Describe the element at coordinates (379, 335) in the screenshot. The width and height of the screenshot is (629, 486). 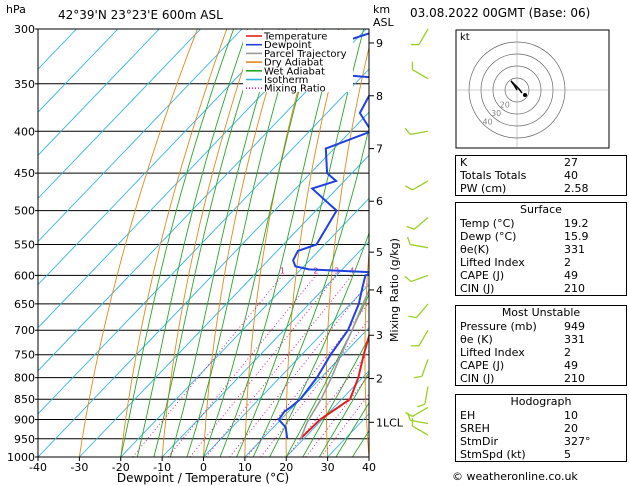
I see `km-tick-label: 3` at that location.